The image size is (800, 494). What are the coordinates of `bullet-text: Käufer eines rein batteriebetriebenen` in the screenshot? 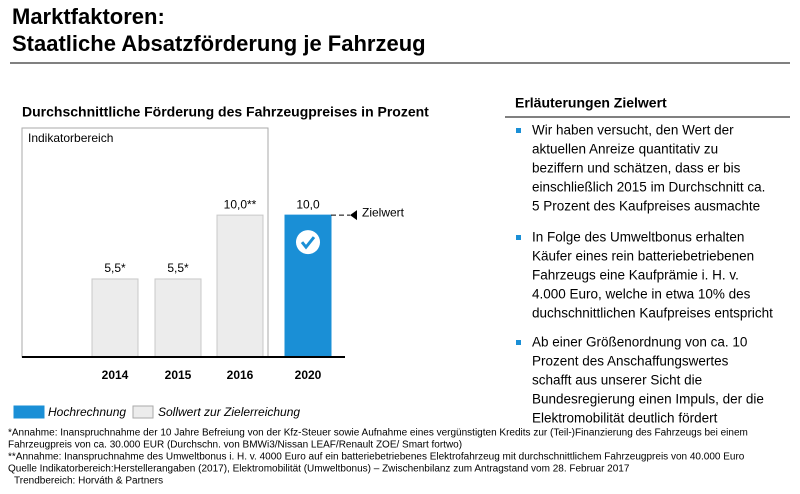 It's located at (643, 256).